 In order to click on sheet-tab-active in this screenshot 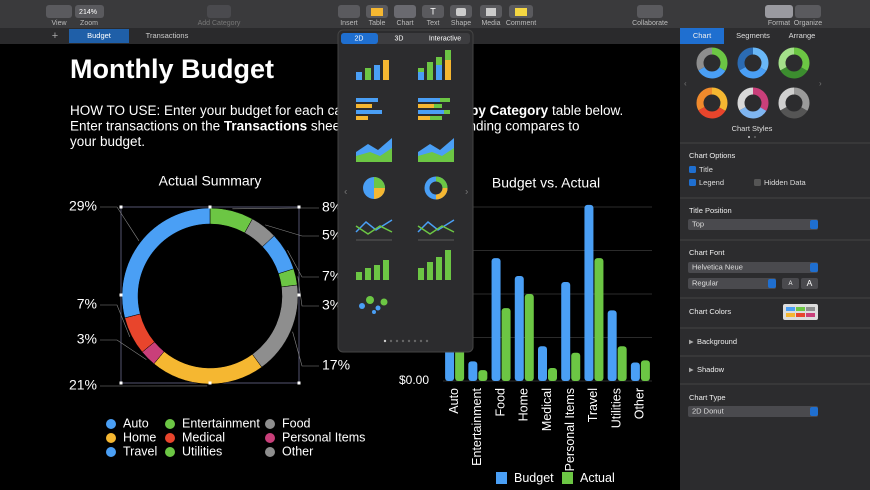, I will do `click(99, 36)`.